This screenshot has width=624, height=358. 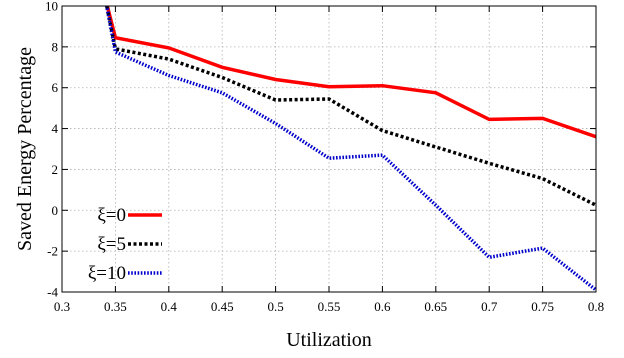 I want to click on legend-label-2: ξ=10, so click(x=107, y=273).